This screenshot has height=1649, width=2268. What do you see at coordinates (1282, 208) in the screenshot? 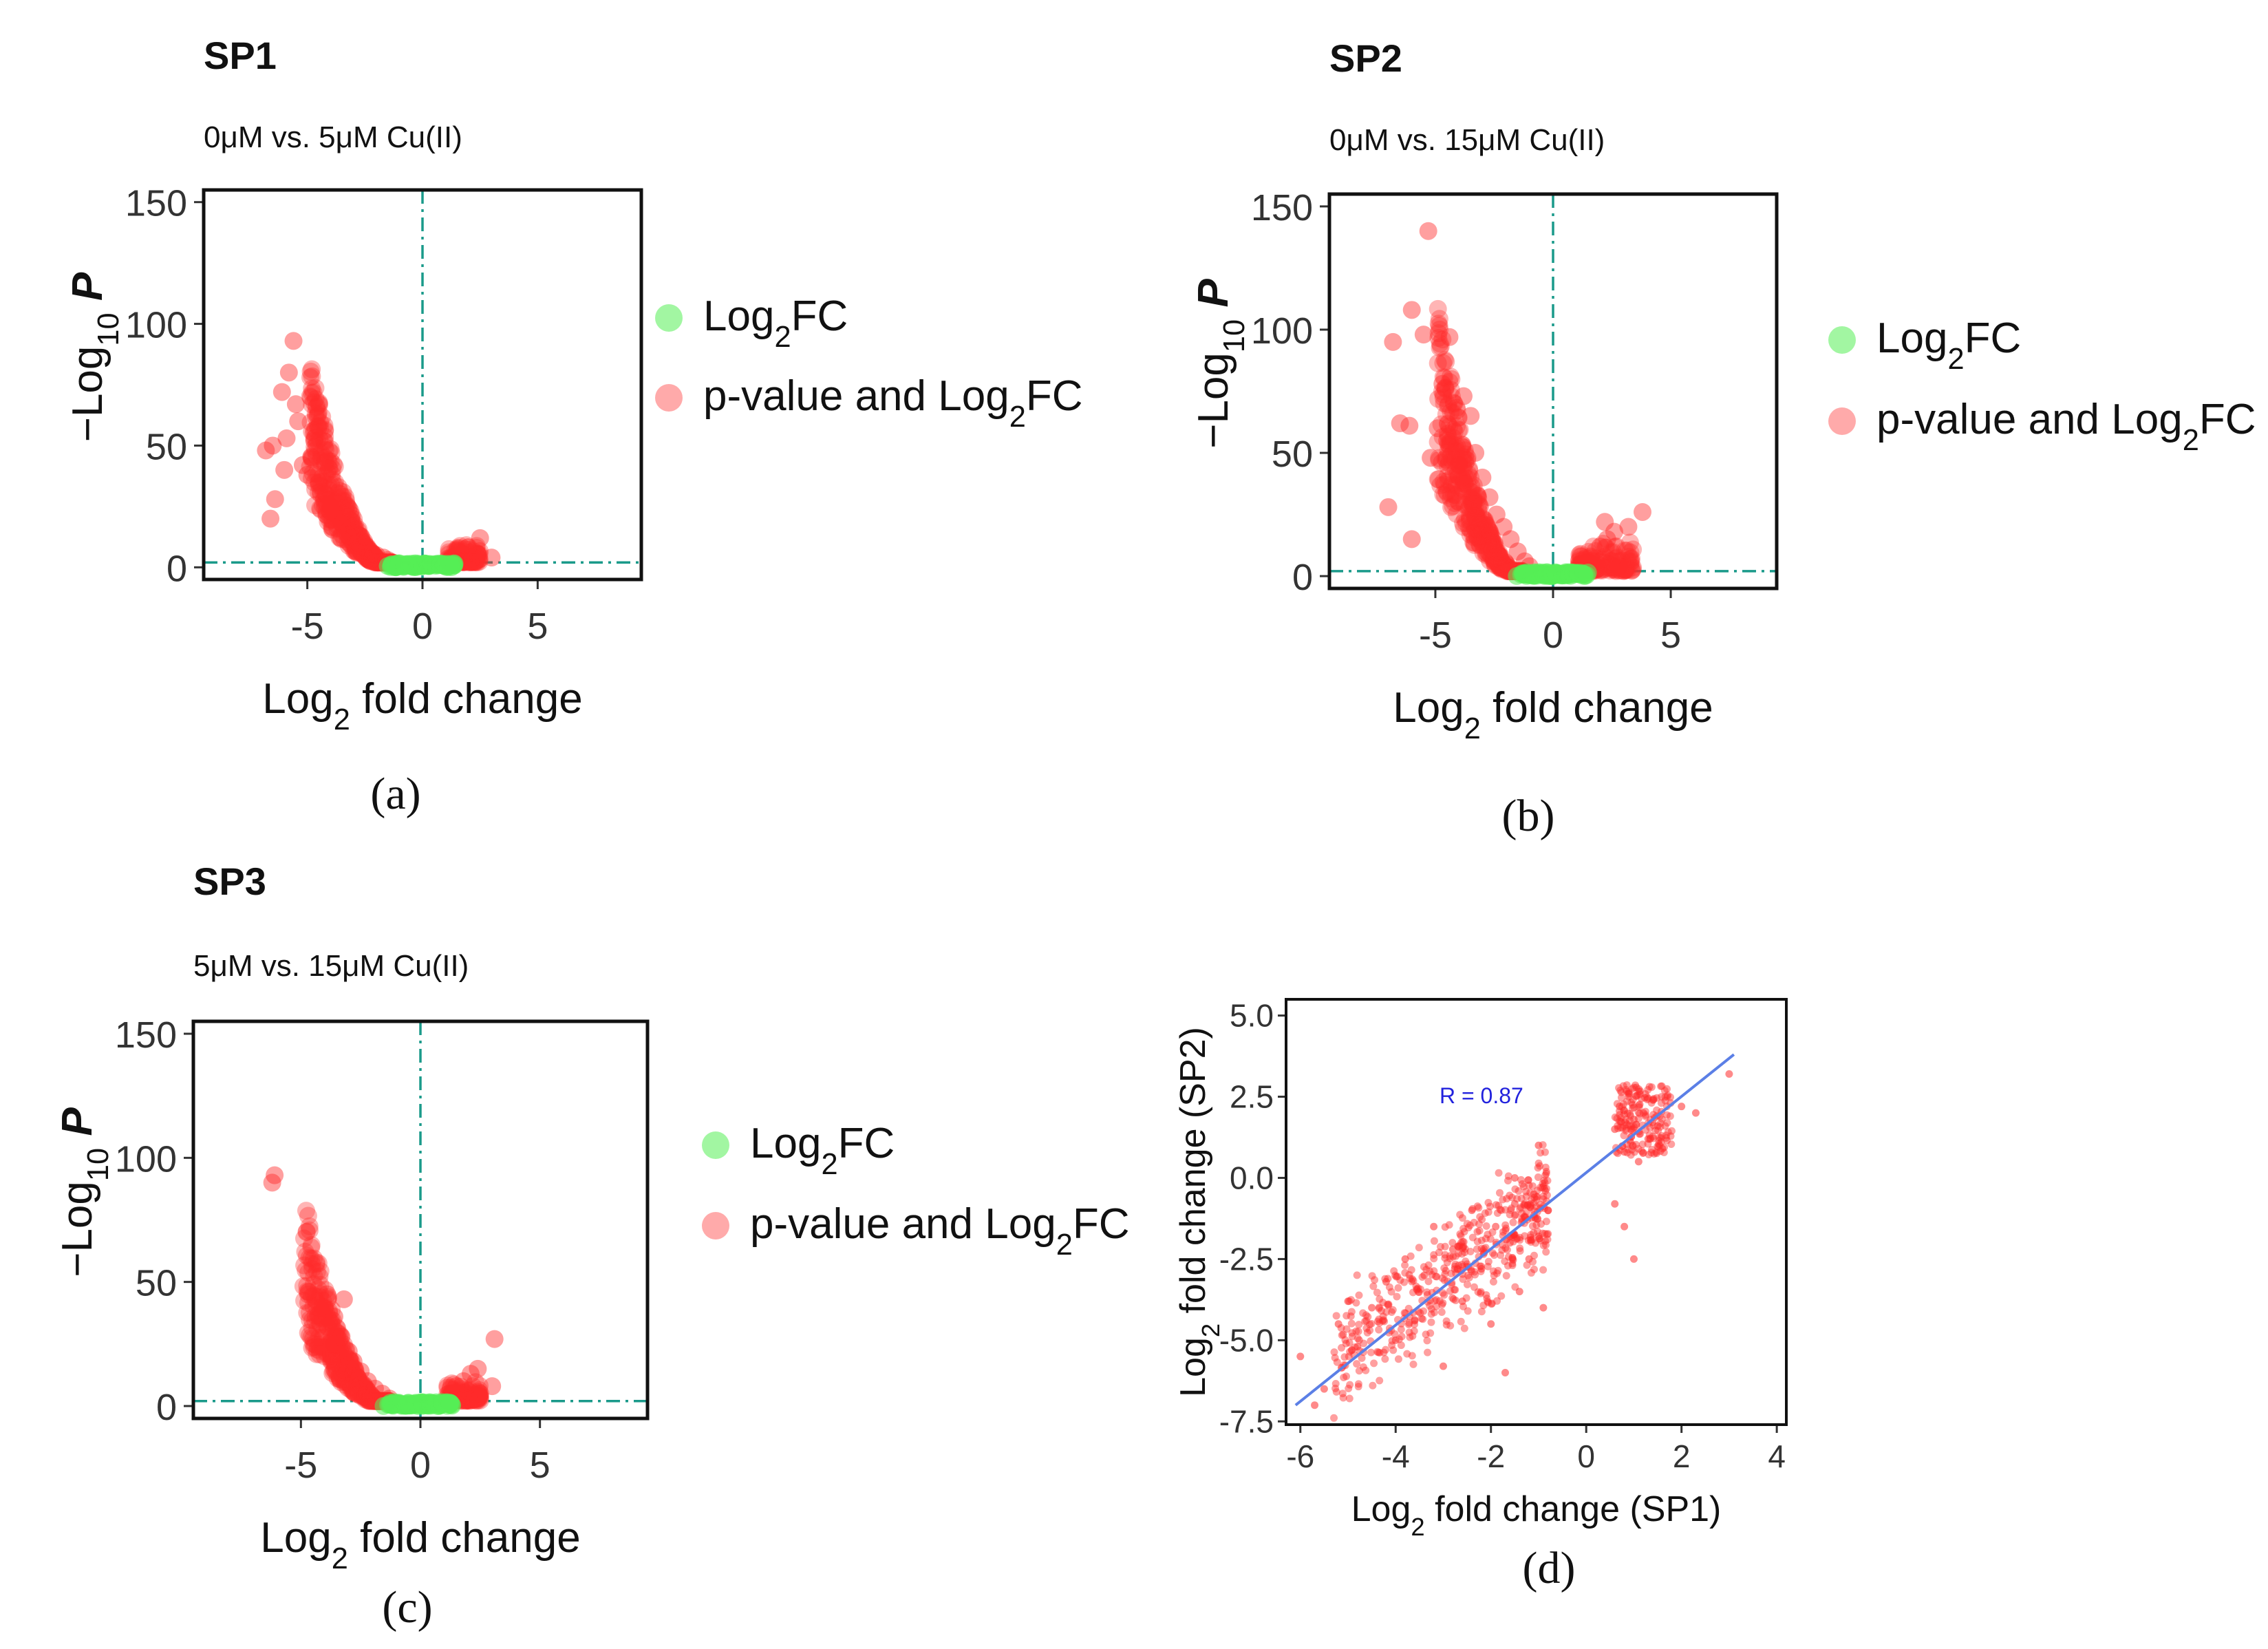
I see `y-tick-label: 150` at bounding box center [1282, 208].